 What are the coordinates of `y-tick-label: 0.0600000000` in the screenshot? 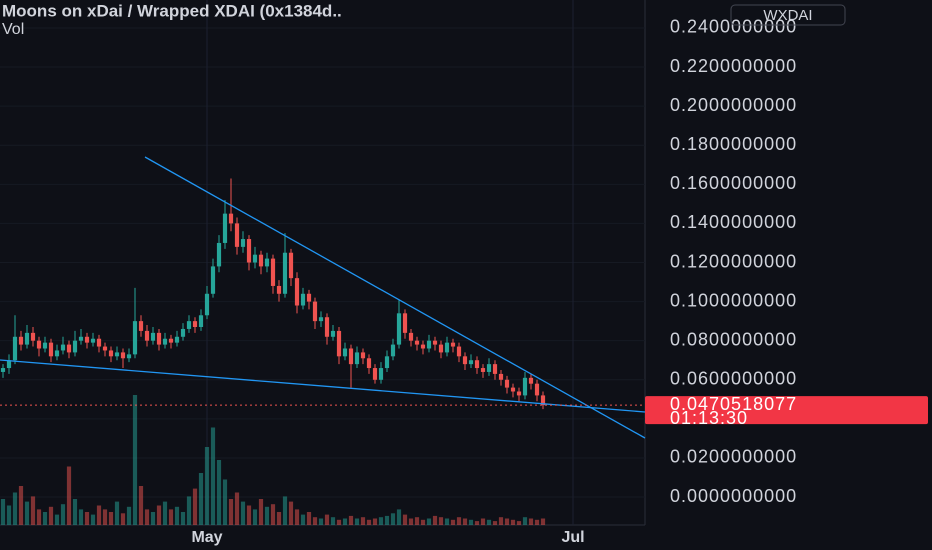 It's located at (733, 379).